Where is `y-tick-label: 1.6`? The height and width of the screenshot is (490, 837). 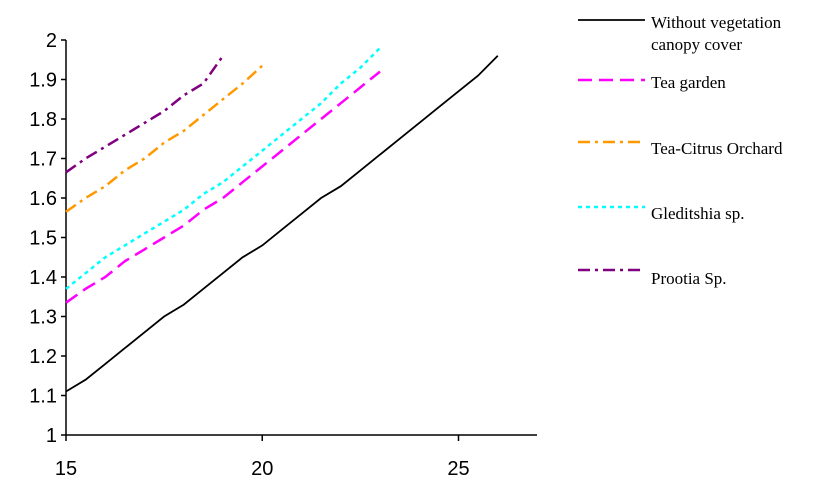 y-tick-label: 1.6 is located at coordinates (43, 199).